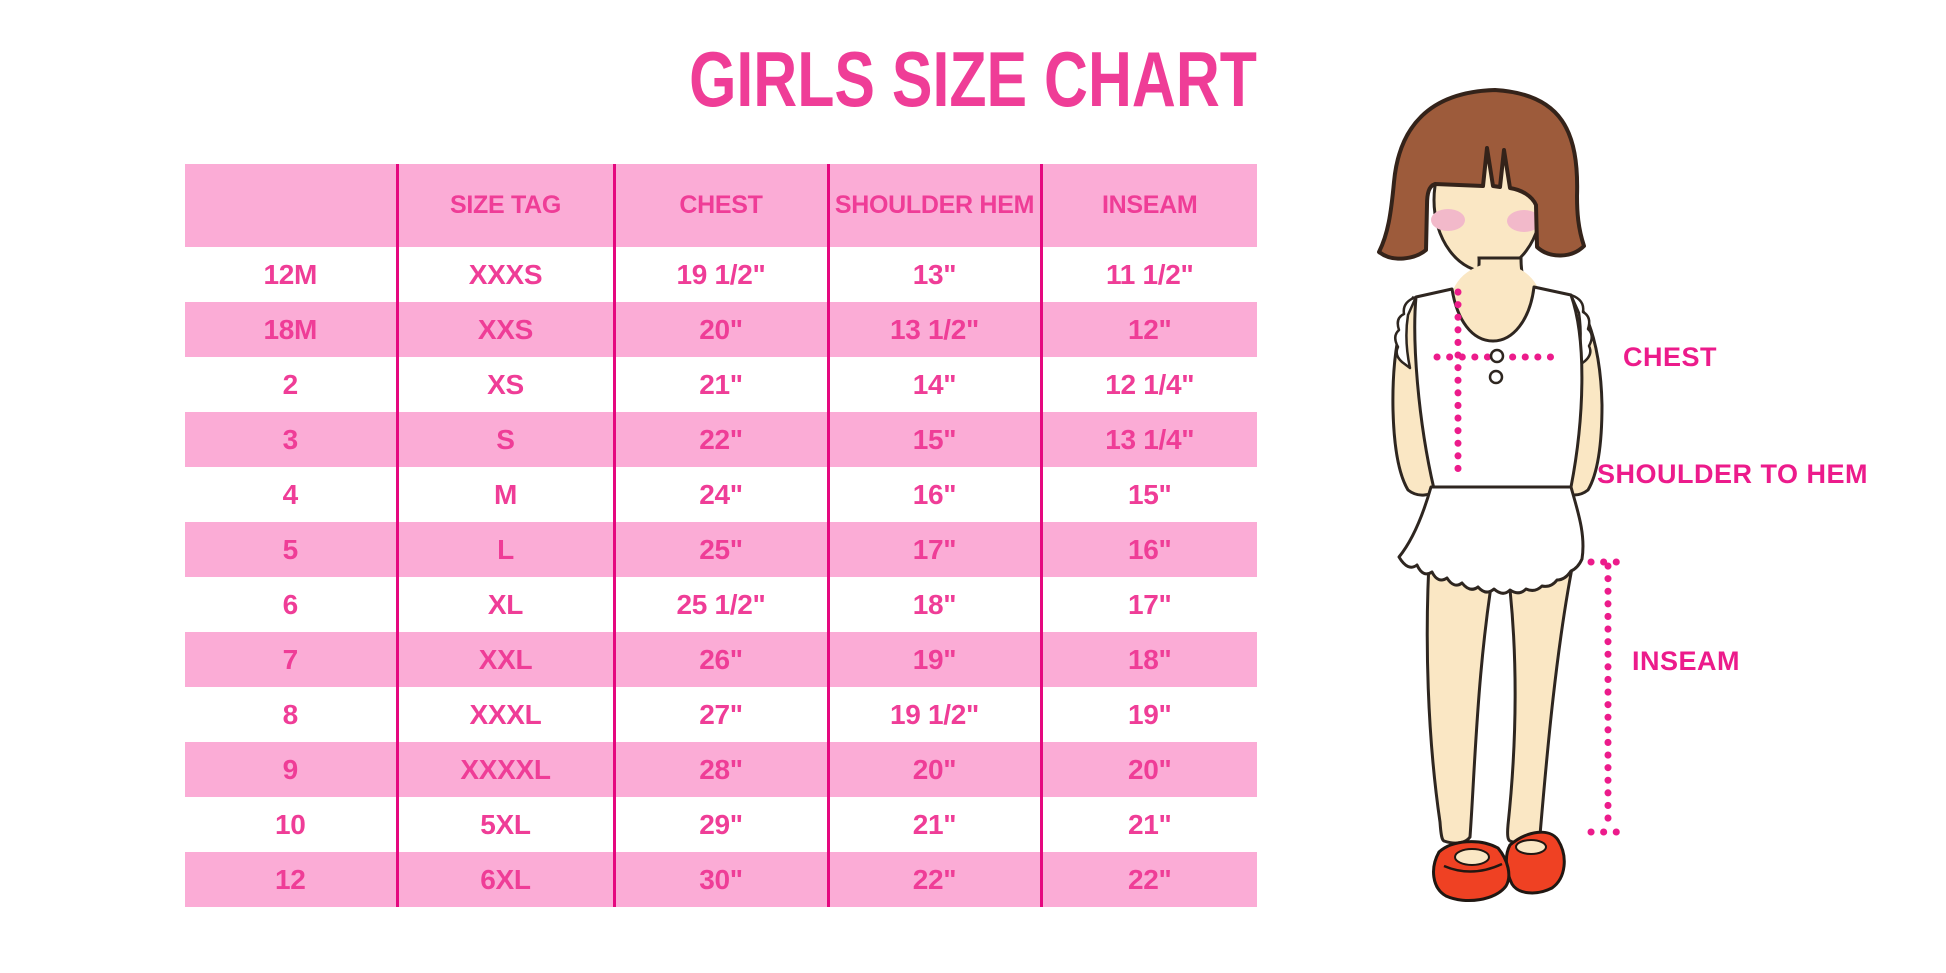 This screenshot has height=973, width=1946. What do you see at coordinates (504, 205) in the screenshot?
I see `header-cell-size-tag: SIZE TAG` at bounding box center [504, 205].